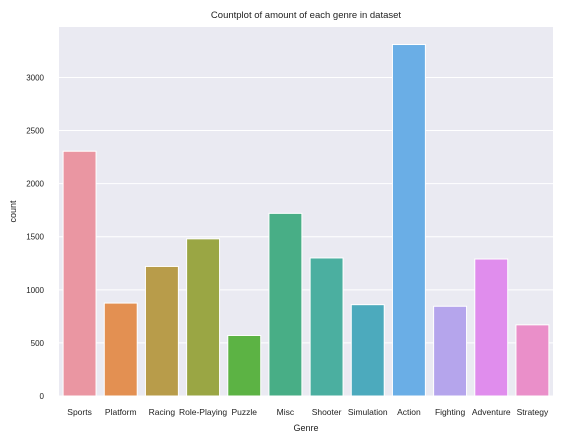 The height and width of the screenshot is (448, 565). What do you see at coordinates (327, 412) in the screenshot?
I see `x-tick-label: Shooter` at bounding box center [327, 412].